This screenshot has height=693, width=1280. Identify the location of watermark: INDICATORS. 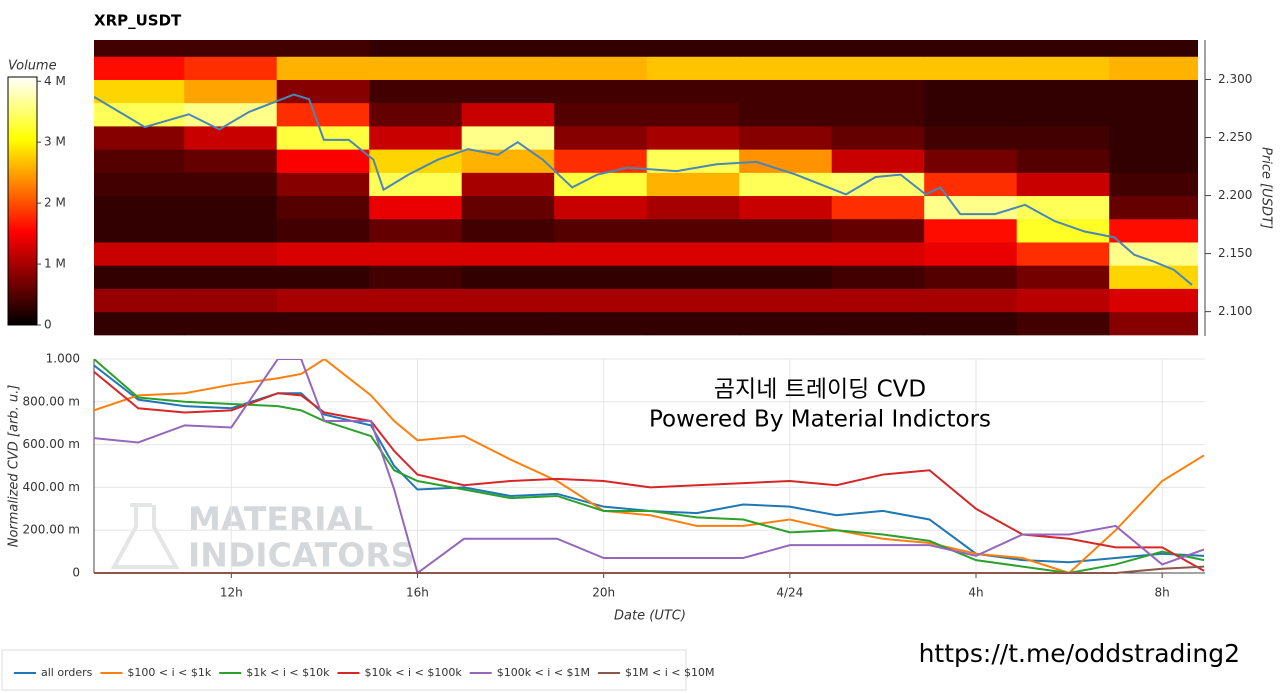
(301, 555).